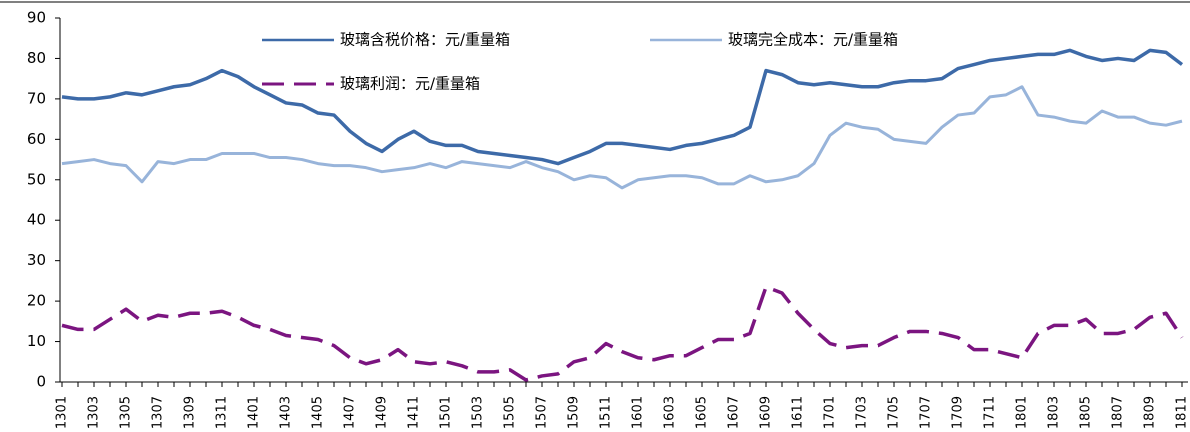 This screenshot has width=1190, height=432. What do you see at coordinates (286, 412) in the screenshot?
I see `x-tick-label: 1403` at bounding box center [286, 412].